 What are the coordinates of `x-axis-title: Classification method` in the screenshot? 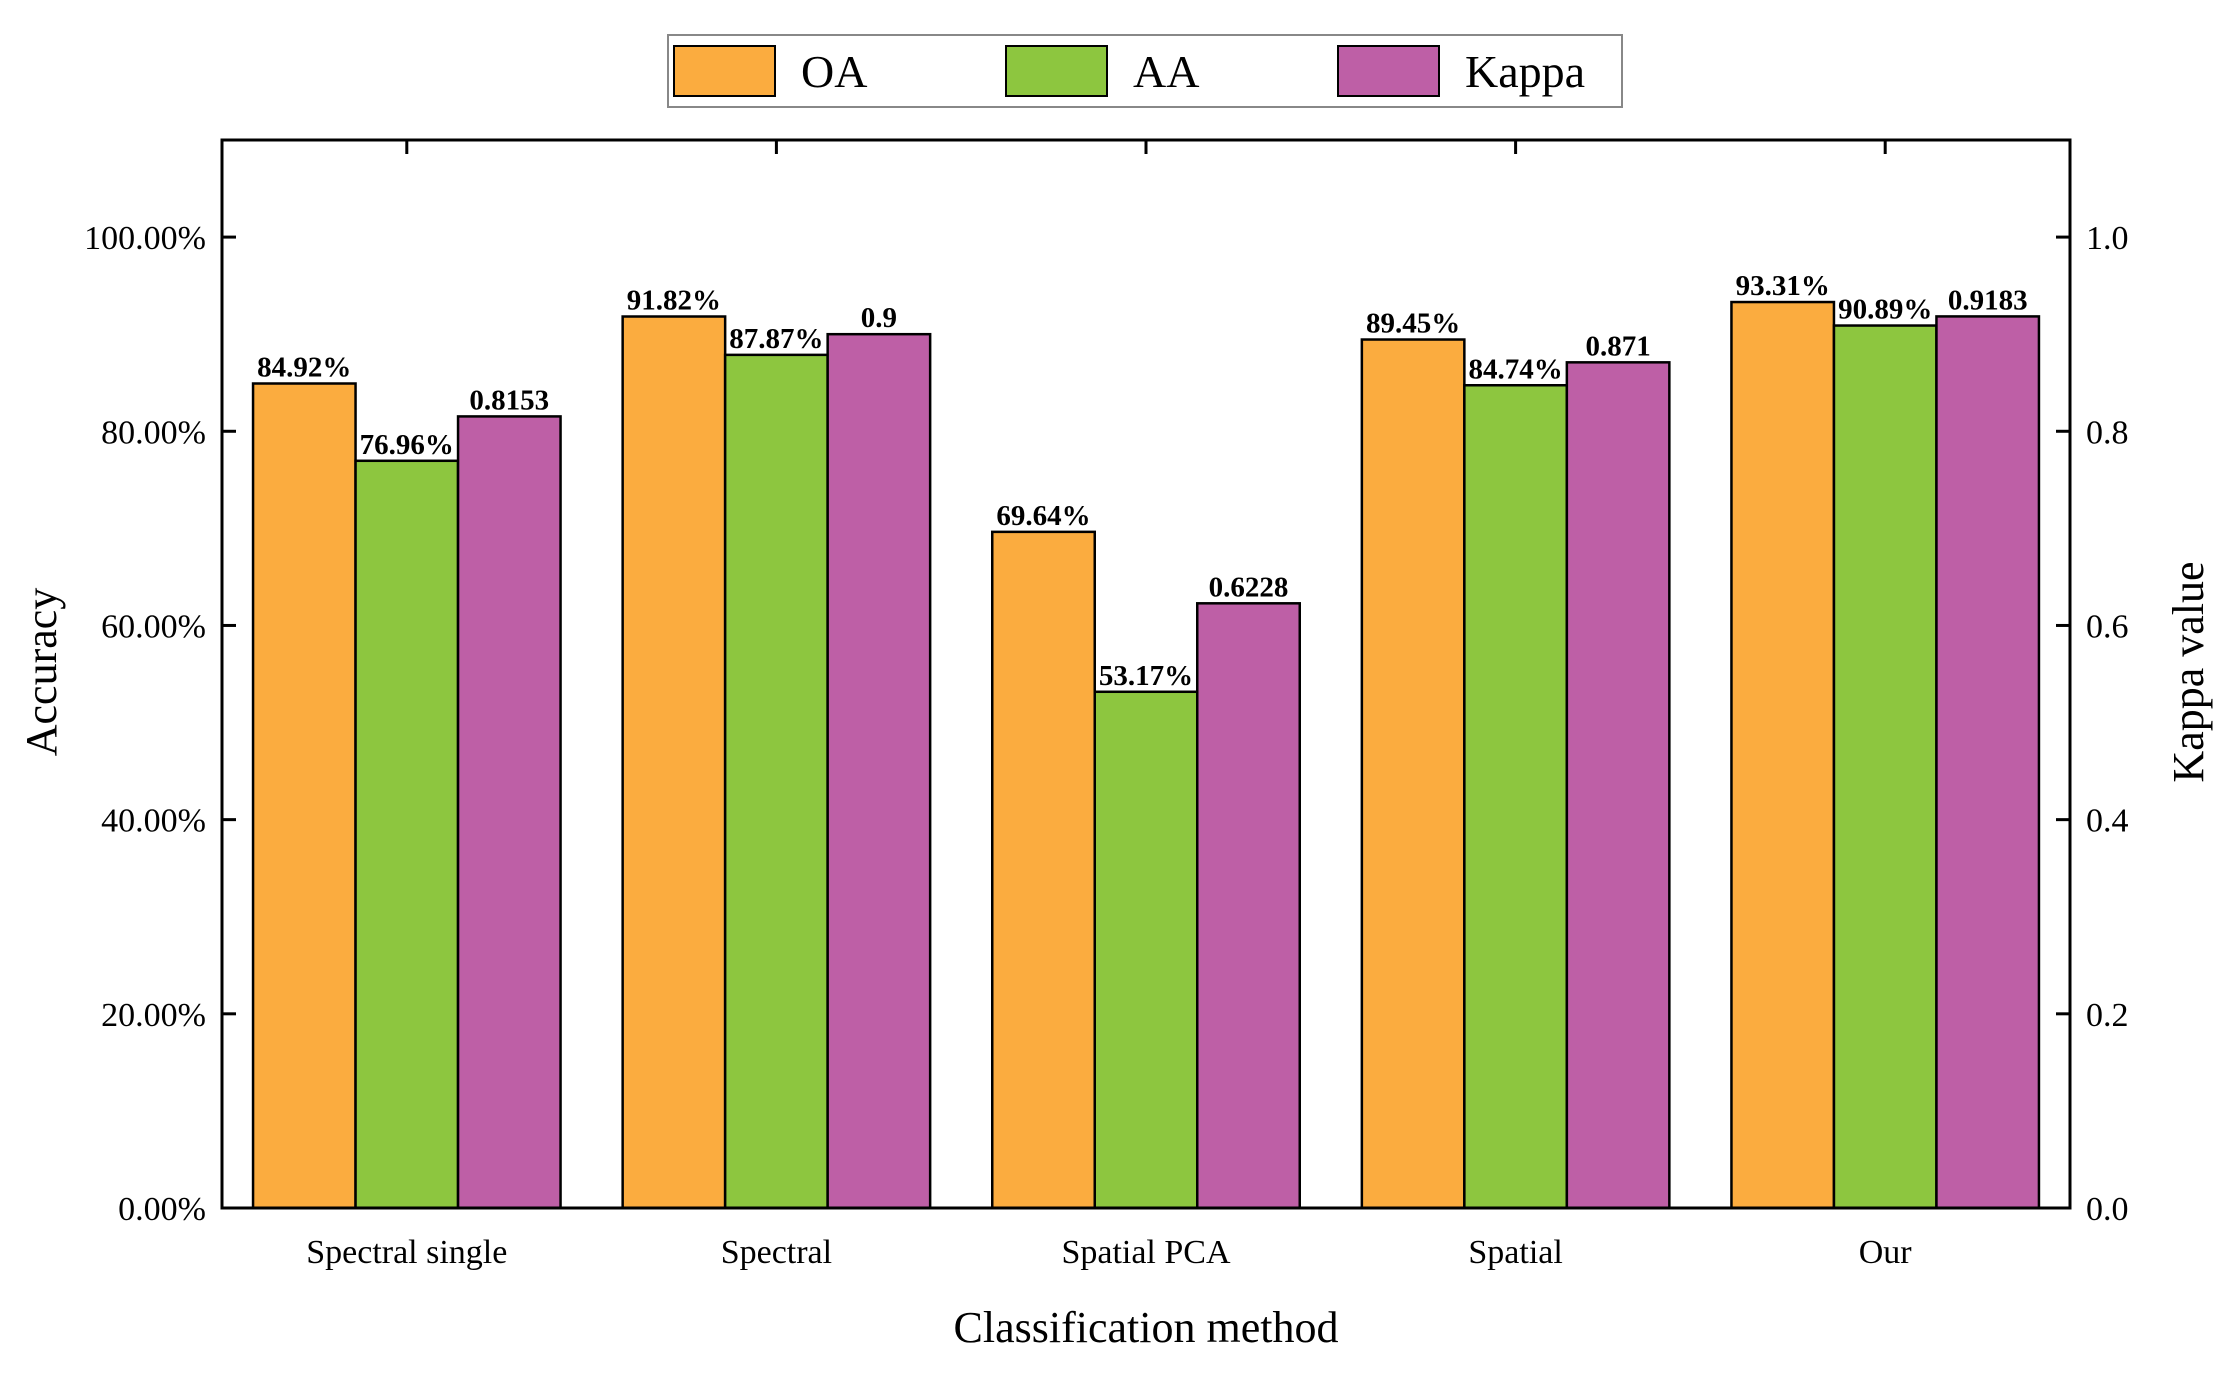 It's located at (1146, 1327).